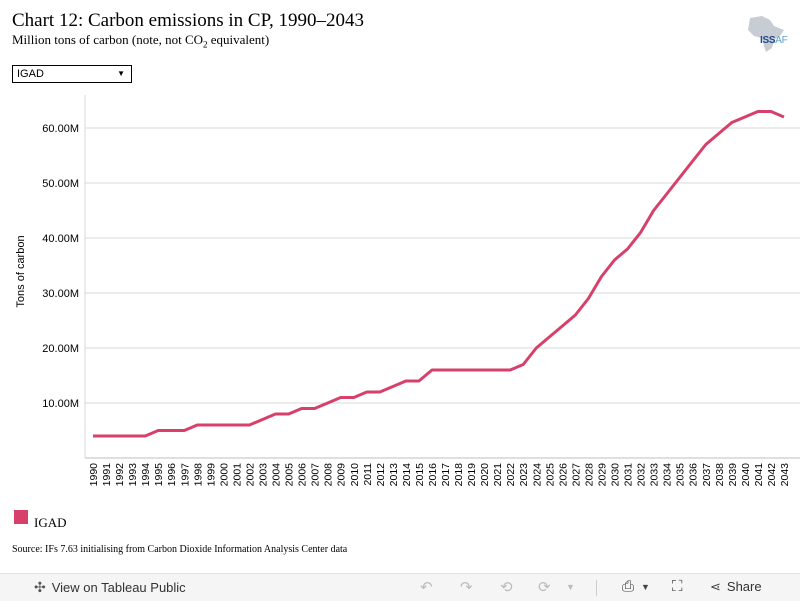 The image size is (800, 601). Describe the element at coordinates (485, 475) in the screenshot. I see `x-tick-label: 2020` at that location.